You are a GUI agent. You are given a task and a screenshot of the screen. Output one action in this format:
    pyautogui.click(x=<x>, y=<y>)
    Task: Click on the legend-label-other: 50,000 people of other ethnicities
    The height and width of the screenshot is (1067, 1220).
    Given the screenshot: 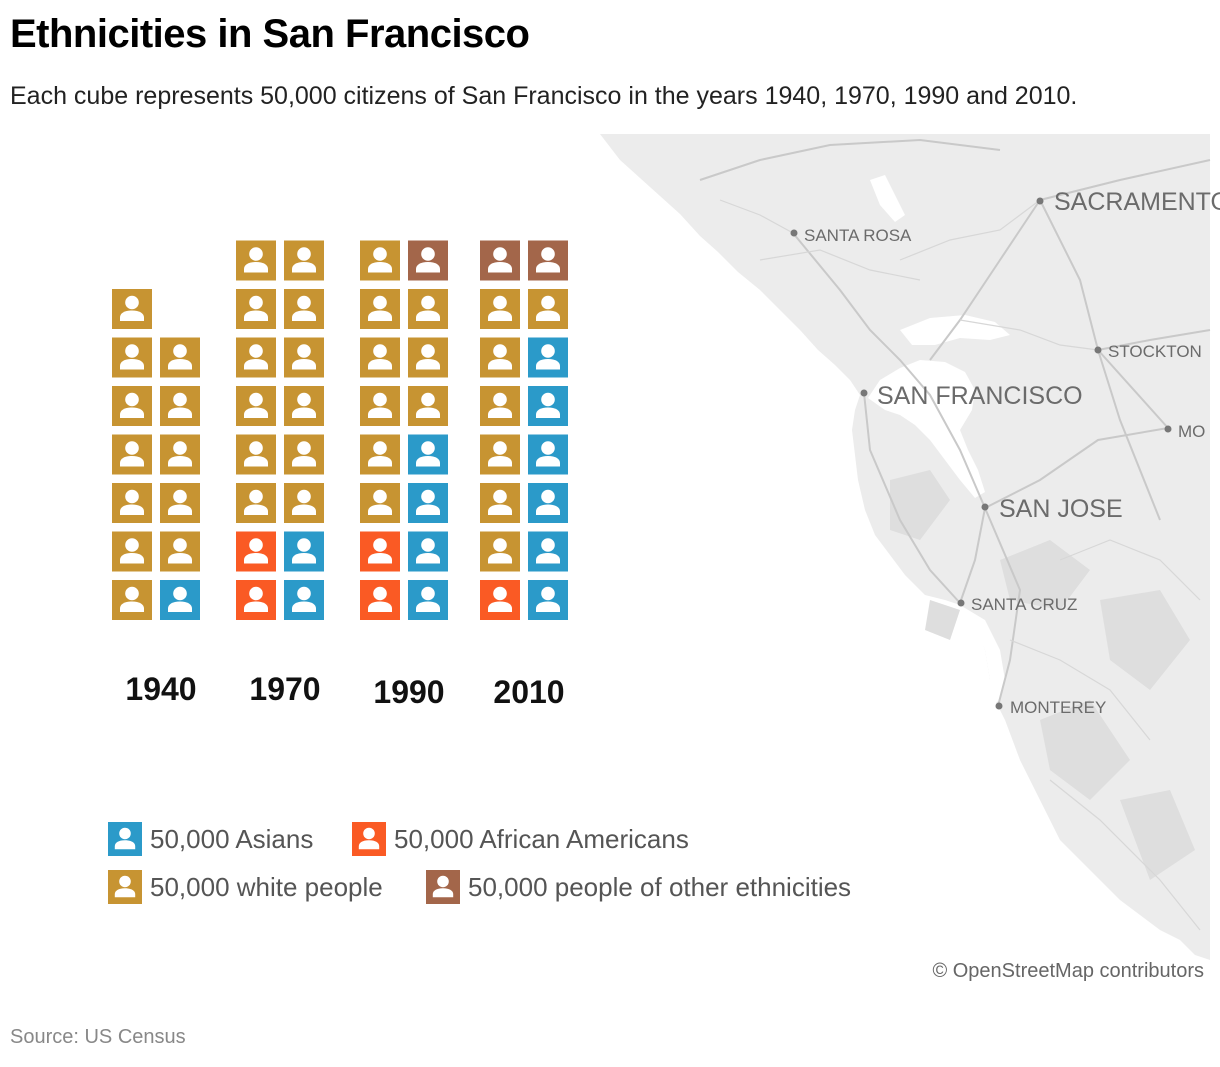 What is the action you would take?
    pyautogui.click(x=660, y=886)
    